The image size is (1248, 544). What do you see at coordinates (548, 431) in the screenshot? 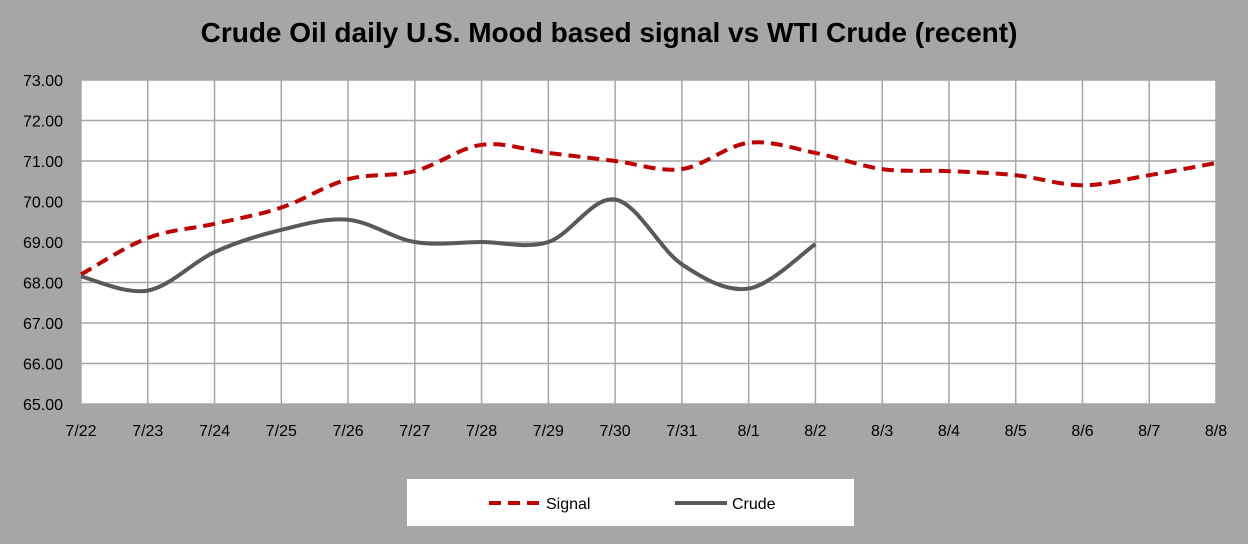
I see `x-tick-label: 7/29` at bounding box center [548, 431].